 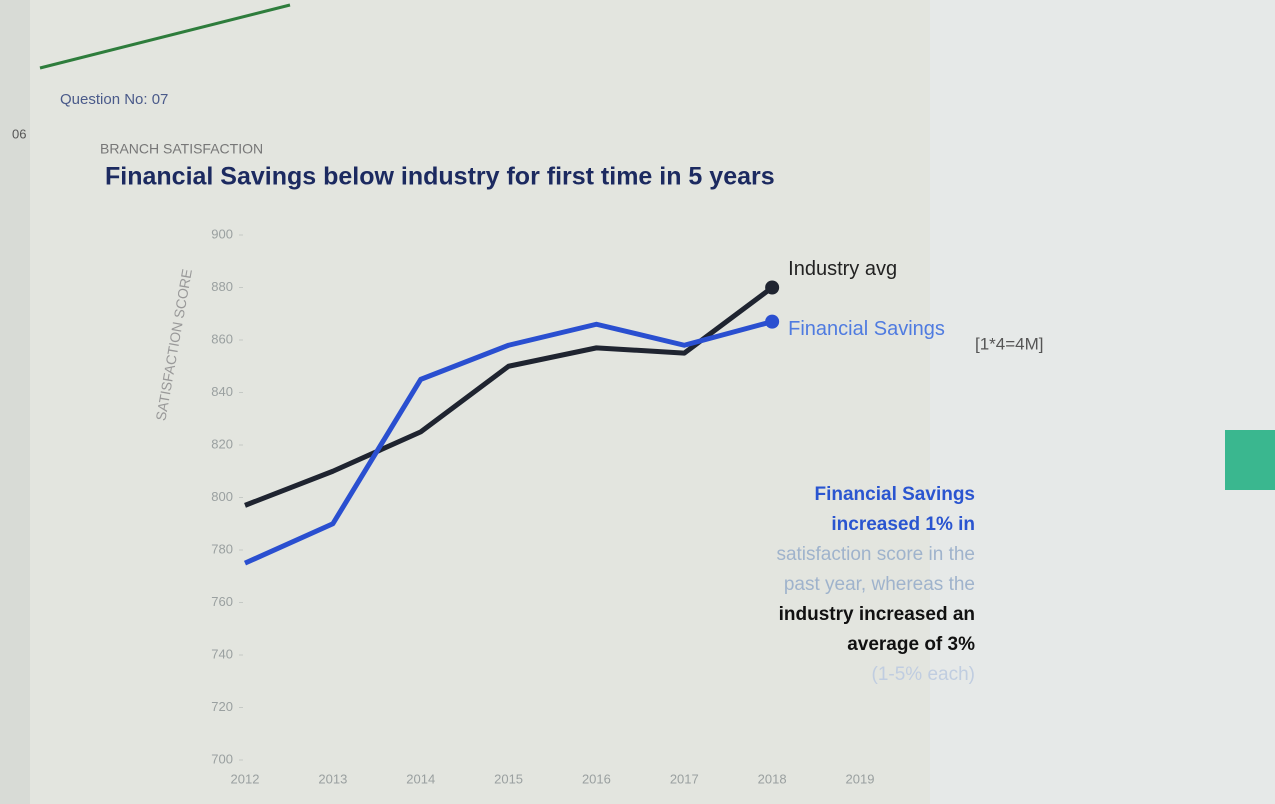 I want to click on annotation: satisfaction score in the, so click(x=875, y=554).